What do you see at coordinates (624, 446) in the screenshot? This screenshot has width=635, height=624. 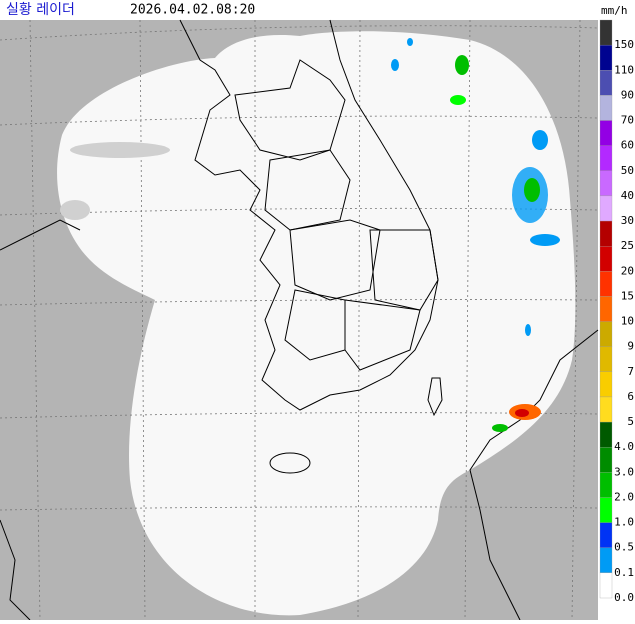 I see `legend-label: 4.0` at bounding box center [624, 446].